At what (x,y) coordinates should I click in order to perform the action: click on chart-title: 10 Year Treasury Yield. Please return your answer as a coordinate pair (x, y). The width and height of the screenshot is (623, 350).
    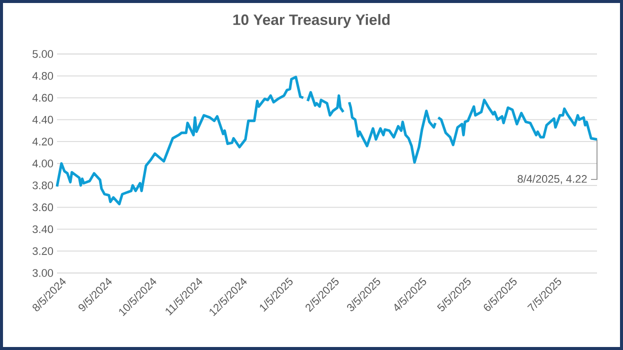
    Looking at the image, I should click on (311, 21).